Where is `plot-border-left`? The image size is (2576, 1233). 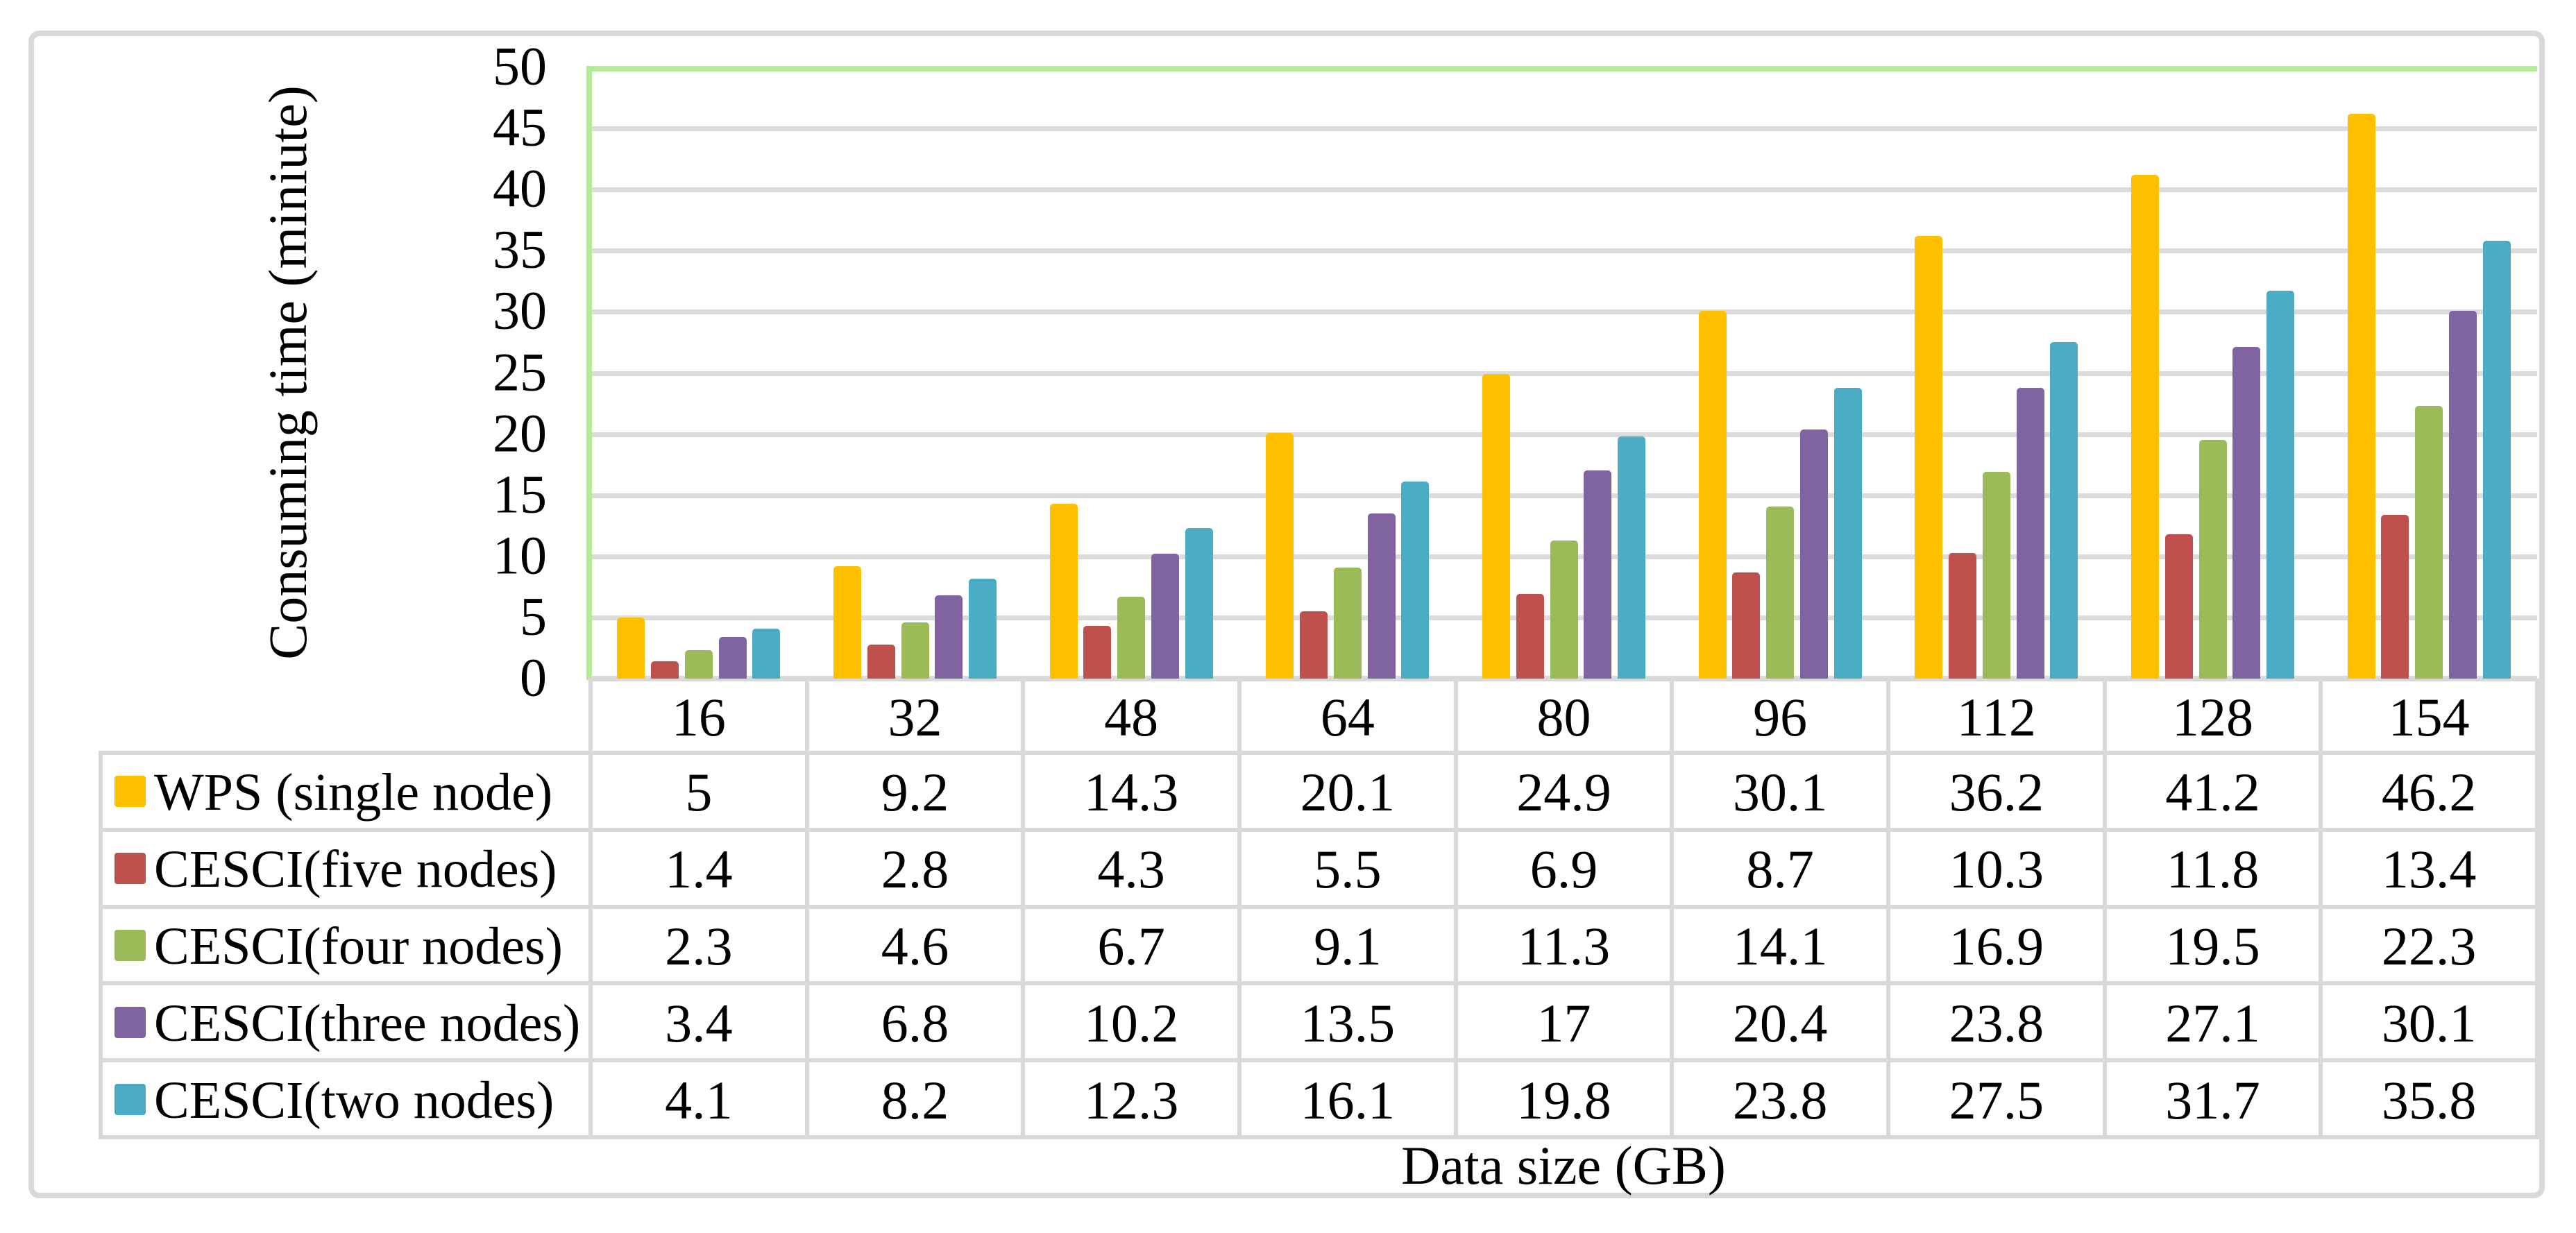
plot-border-left is located at coordinates (589, 373).